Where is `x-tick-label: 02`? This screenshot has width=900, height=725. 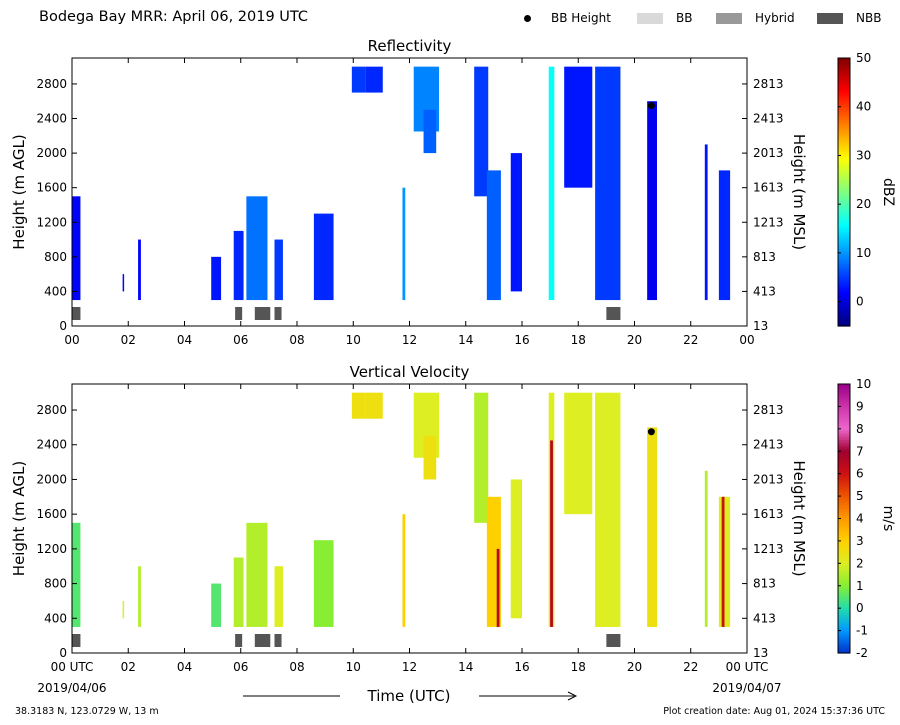
x-tick-label: 02 is located at coordinates (128, 340).